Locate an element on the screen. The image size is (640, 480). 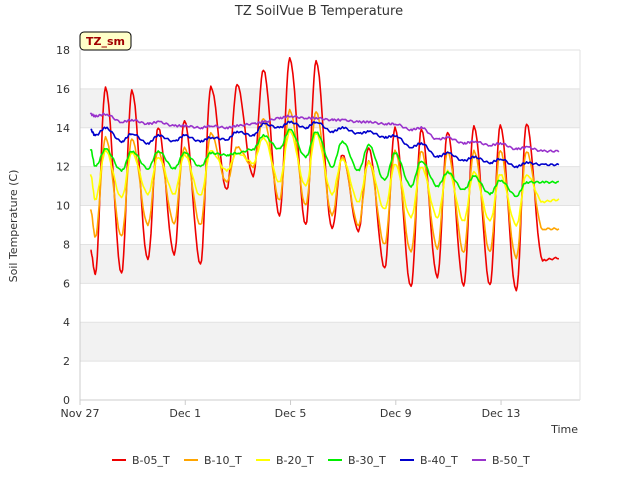
legend-item-b-50-t: B-50_T is located at coordinates (501, 460).